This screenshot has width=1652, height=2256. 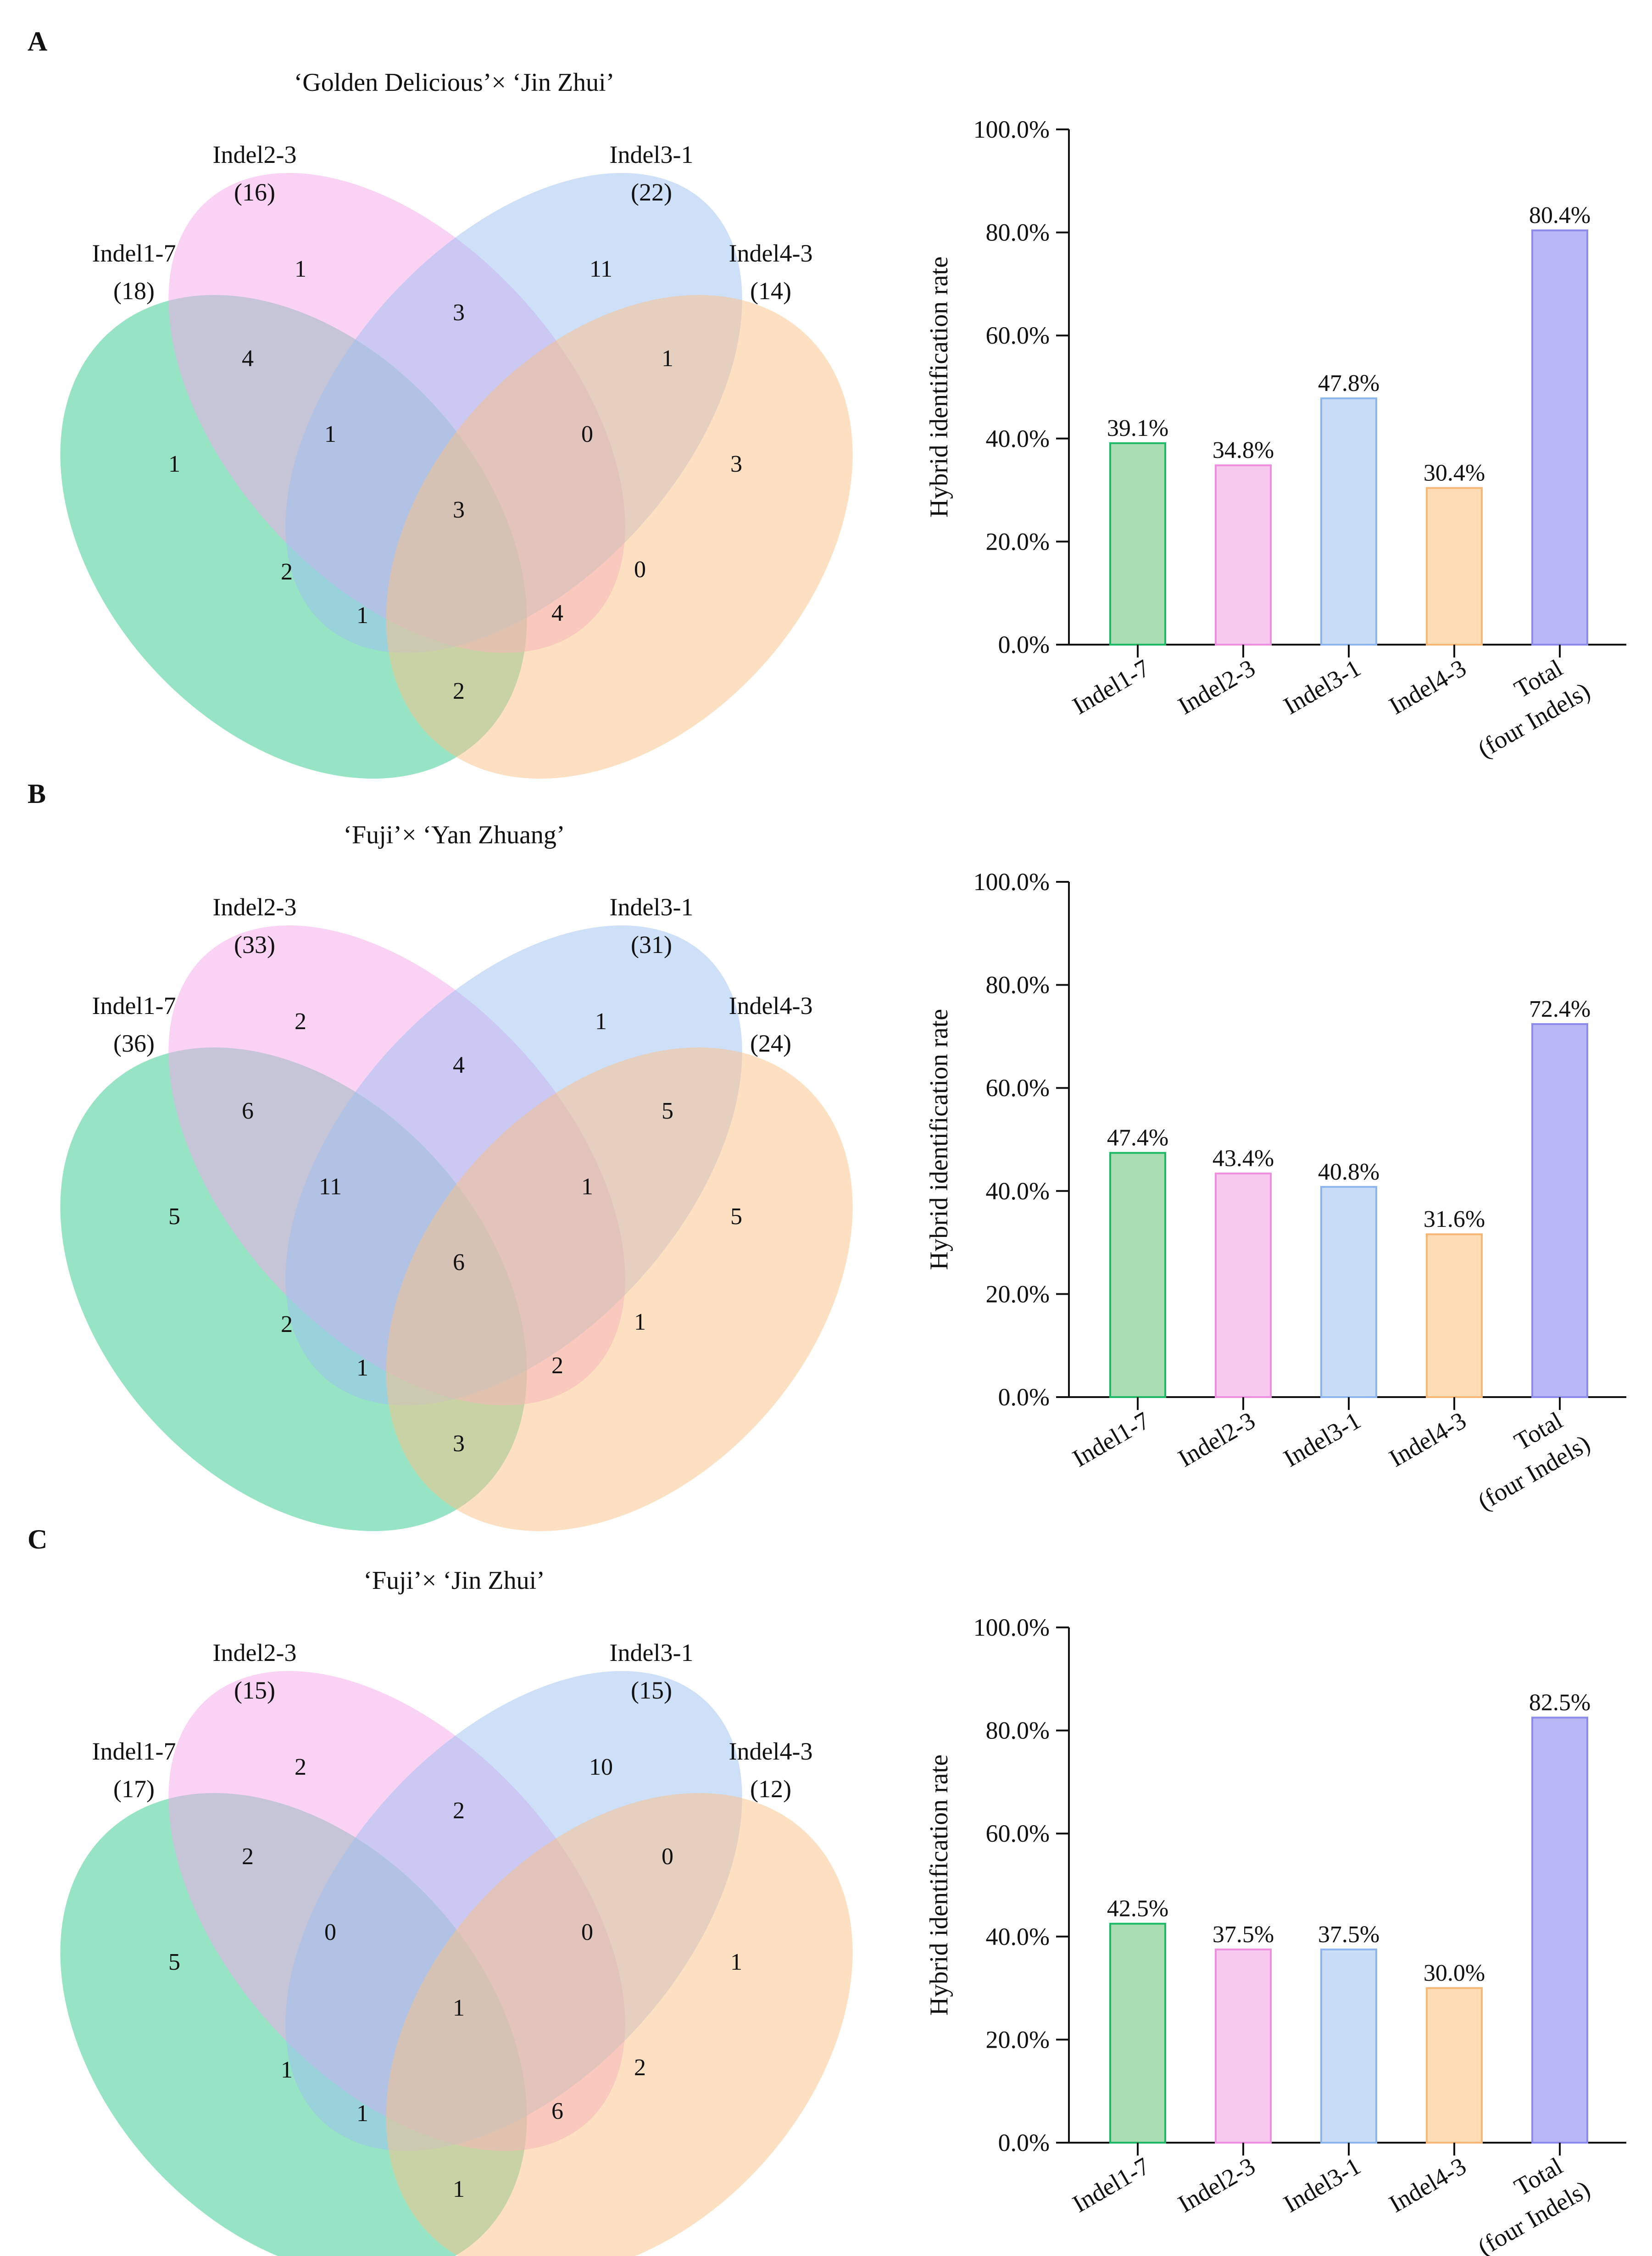 I want to click on bar-value-label: 40.8%, so click(x=1348, y=1172).